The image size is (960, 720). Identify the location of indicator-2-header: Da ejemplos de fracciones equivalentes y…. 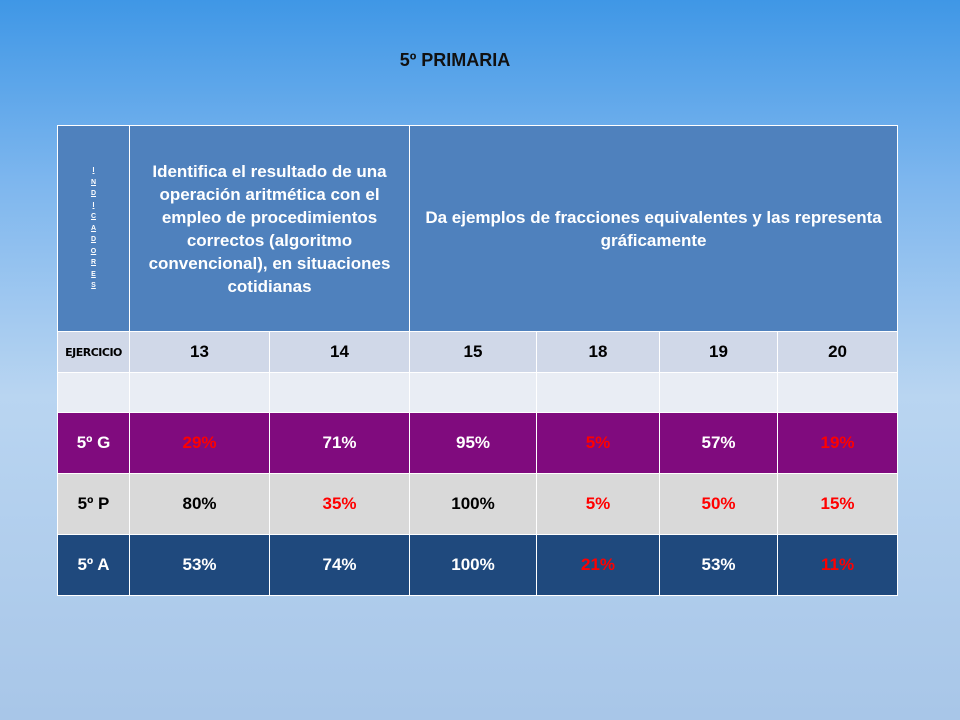
(654, 228).